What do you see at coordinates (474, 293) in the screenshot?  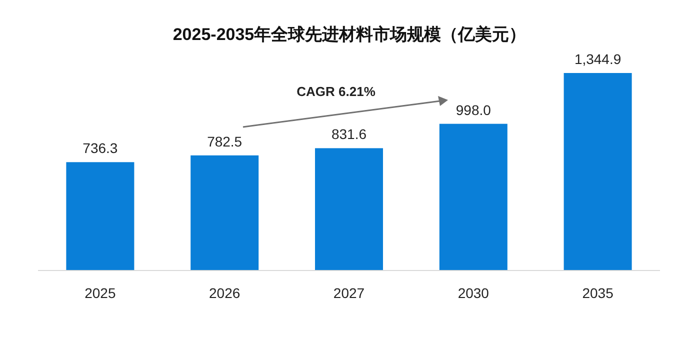 I see `x-tick-label: 2030` at bounding box center [474, 293].